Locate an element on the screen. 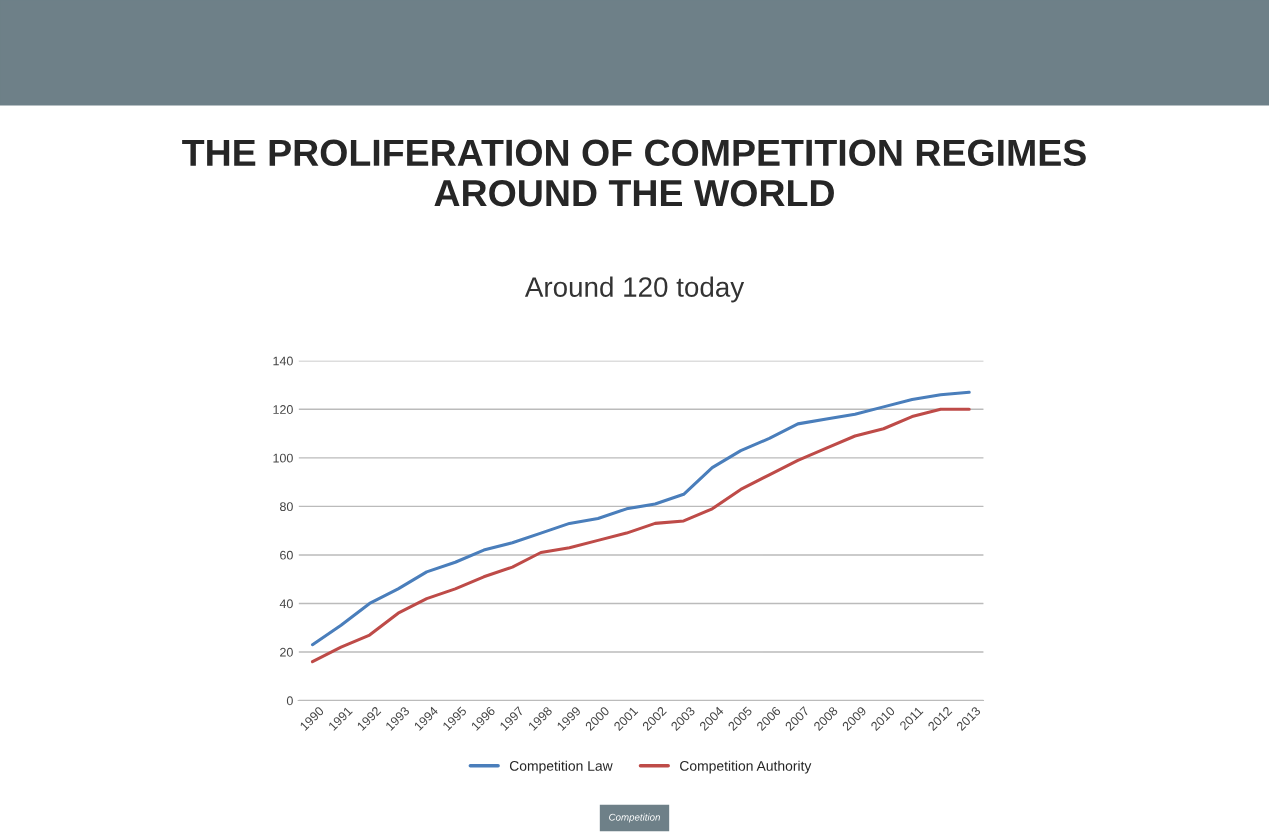 The height and width of the screenshot is (839, 1269). chart-subtitle: Around 120 today is located at coordinates (634, 289).